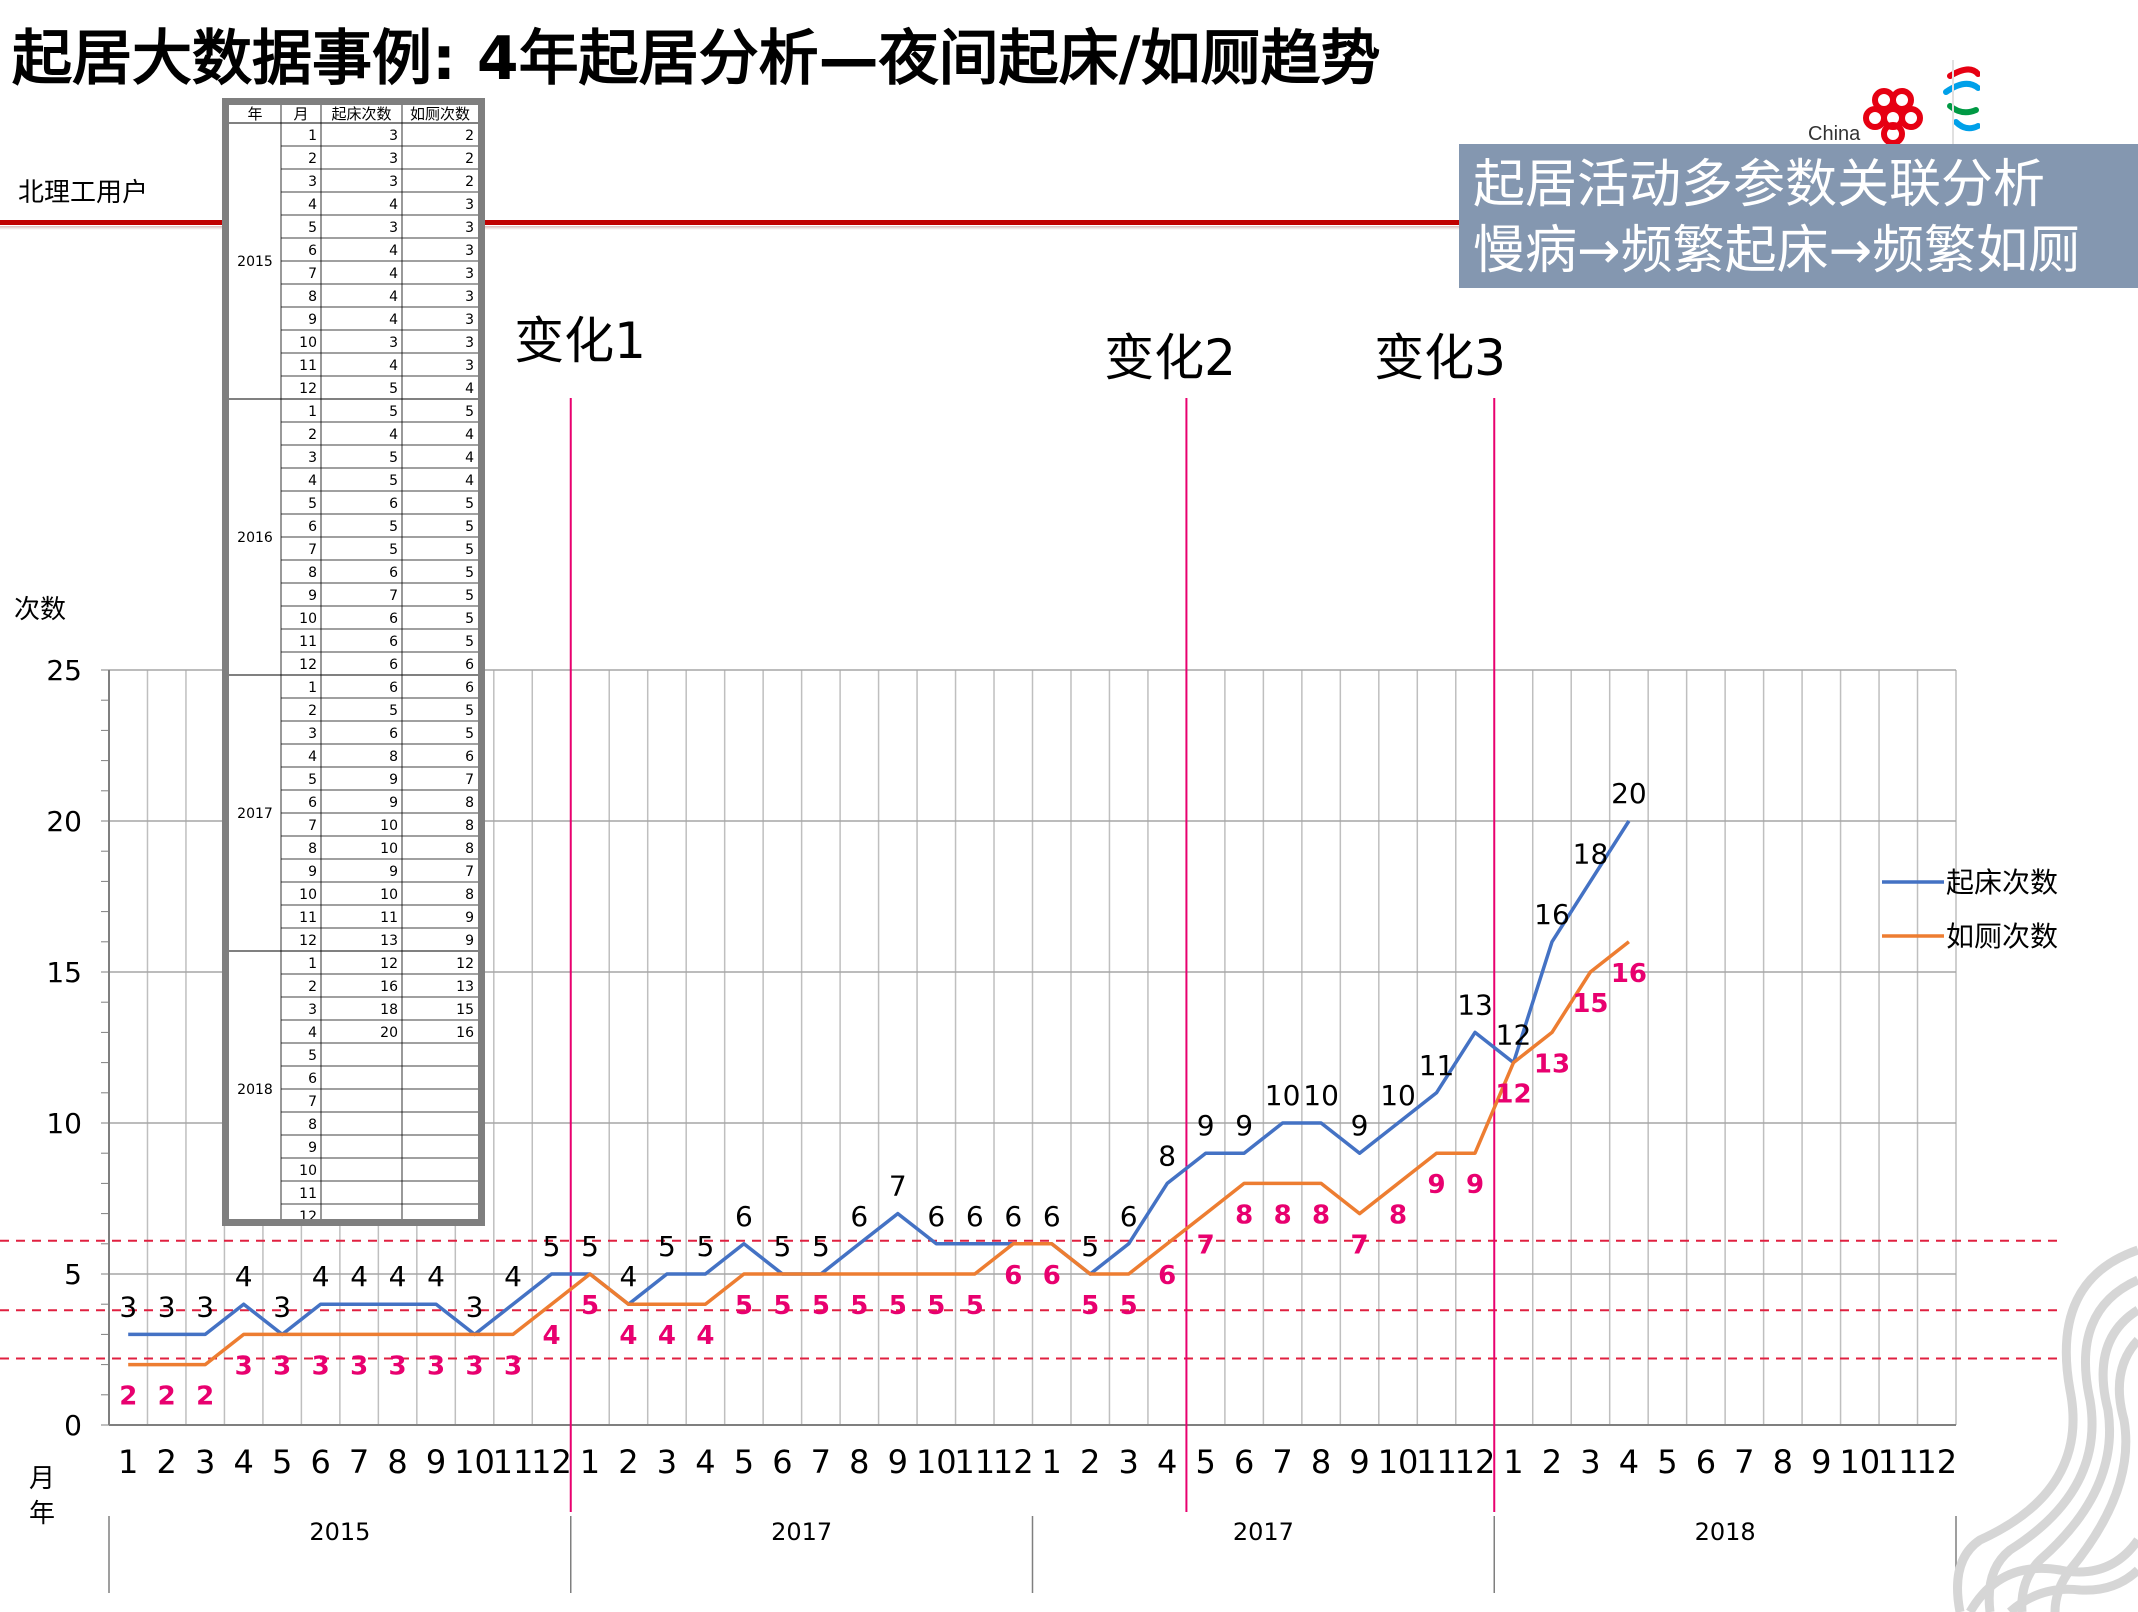 The height and width of the screenshot is (1612, 2138). Describe the element at coordinates (389, 895) in the screenshot. I see `table-getup-cell: 10` at that location.